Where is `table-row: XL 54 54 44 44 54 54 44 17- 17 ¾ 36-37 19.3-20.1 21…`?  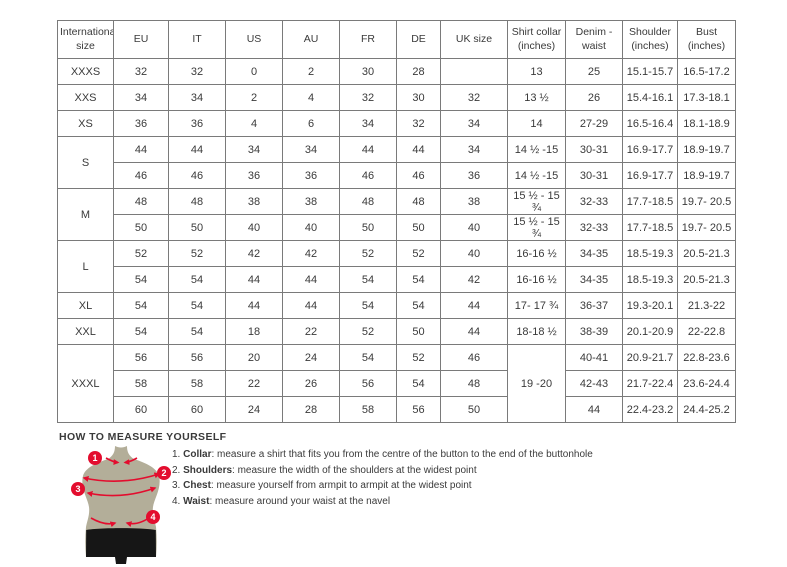
table-row: XL 54 54 44 44 54 54 44 17- 17 ¾ 36-37 19.3-20.1 21… is located at coordinates (396, 305).